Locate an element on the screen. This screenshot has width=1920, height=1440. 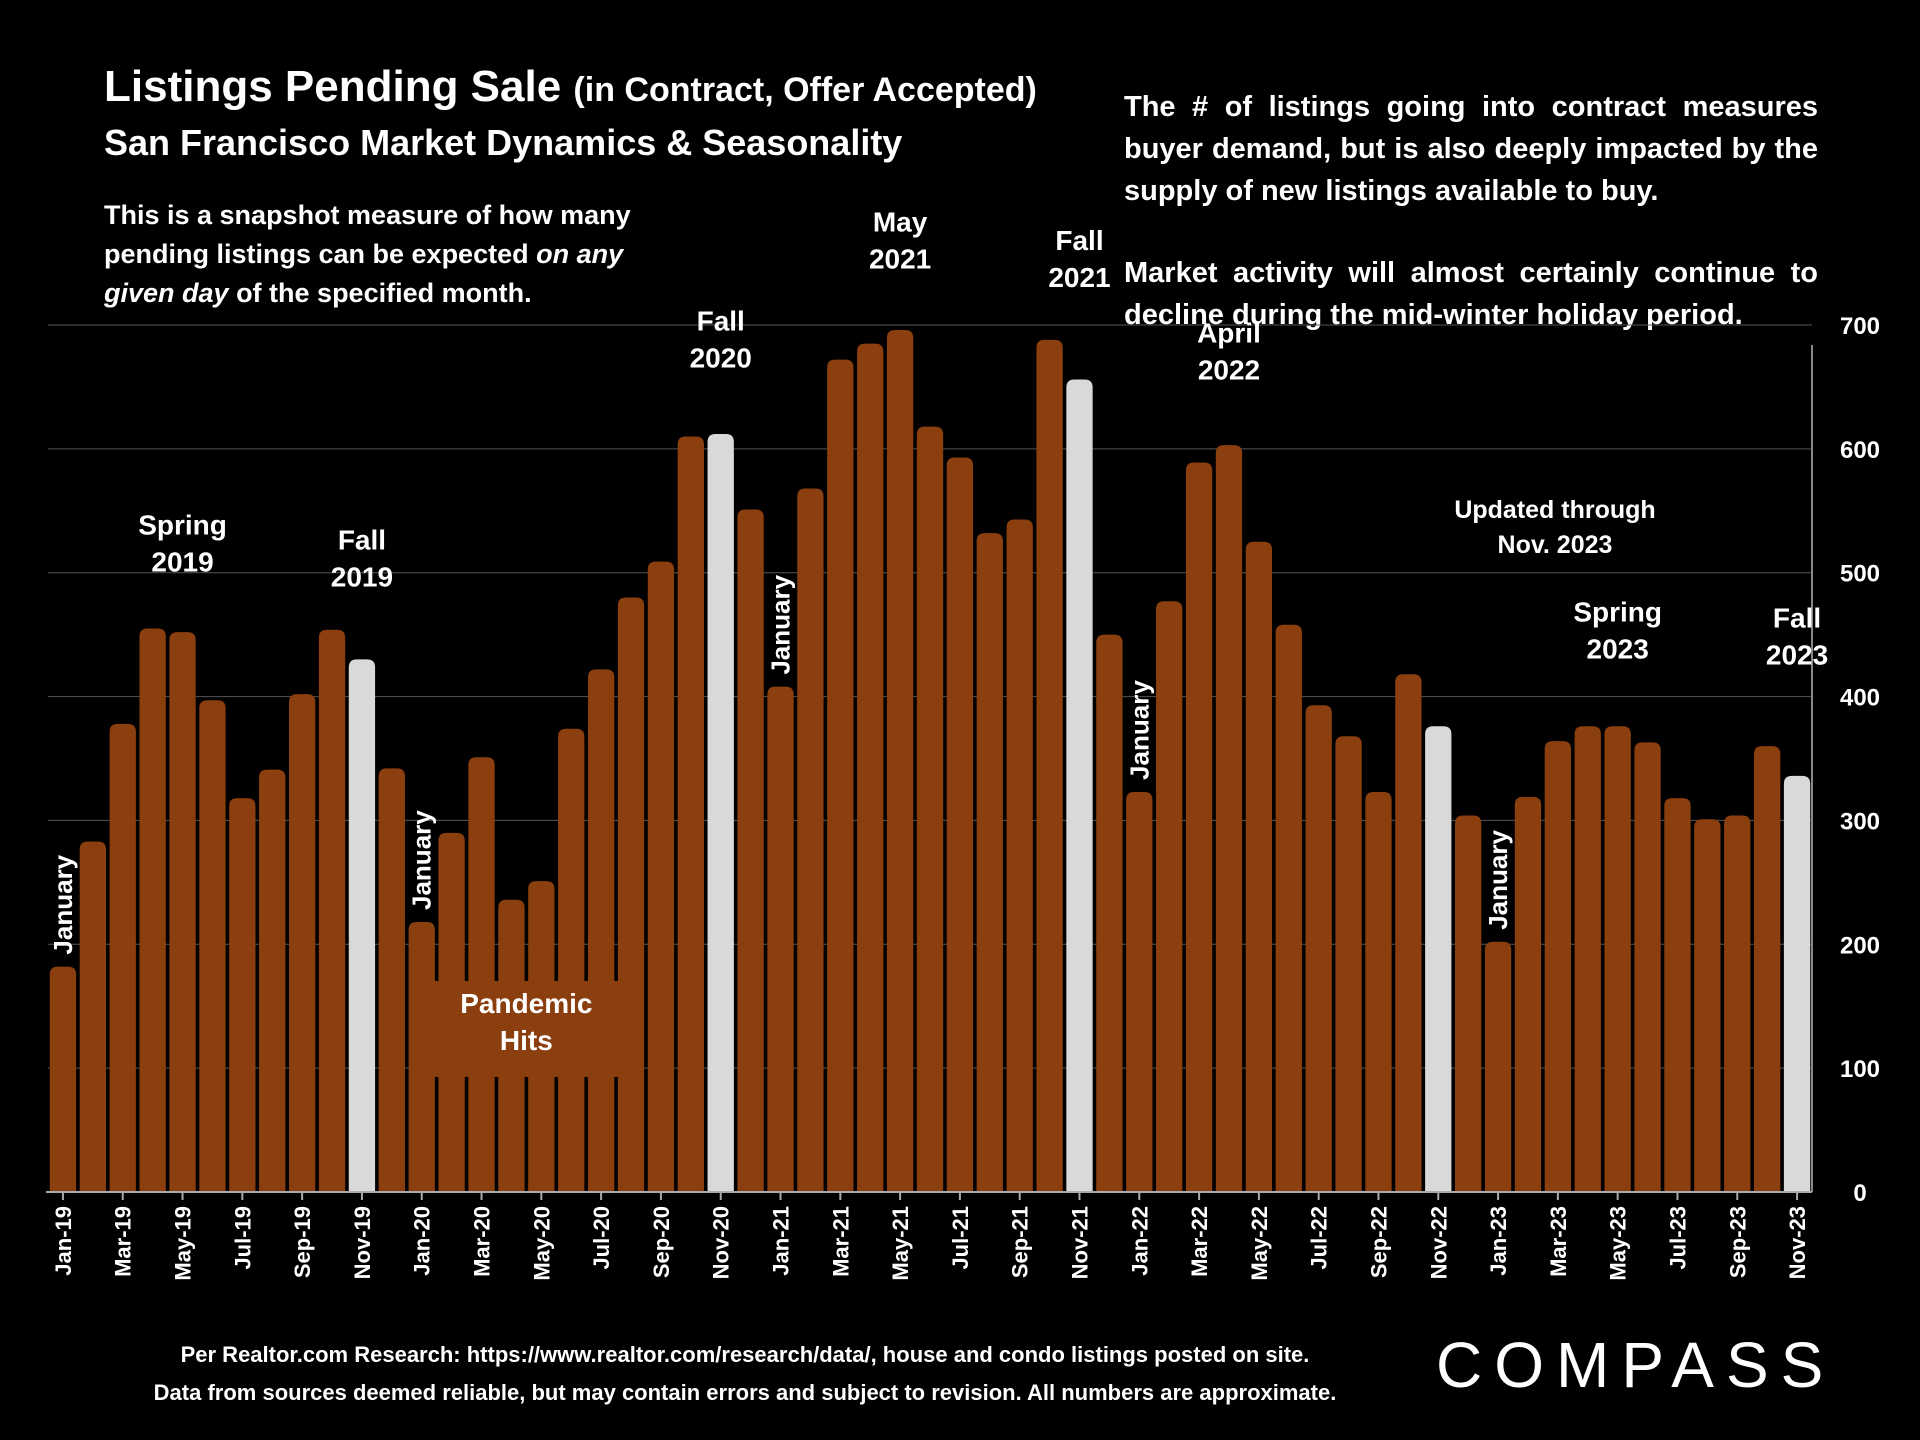
compass-logo: COMPASS is located at coordinates (1636, 1365).